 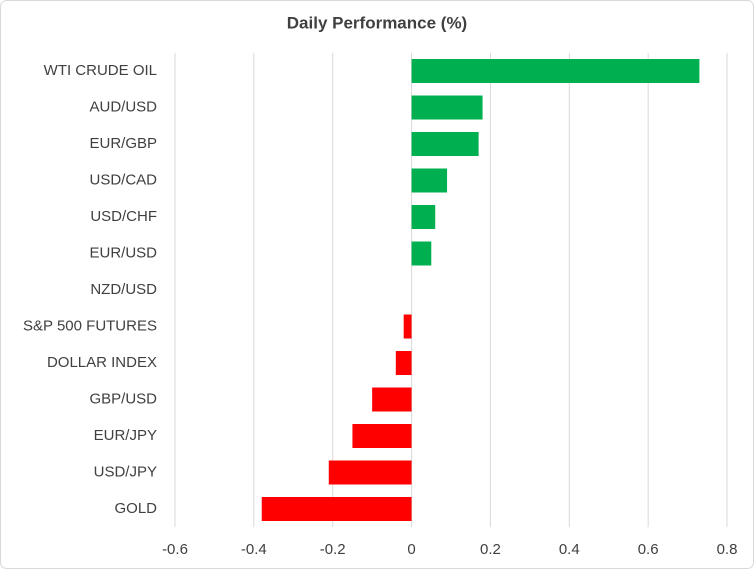 I want to click on x-tick-label: -0.4, so click(x=254, y=549).